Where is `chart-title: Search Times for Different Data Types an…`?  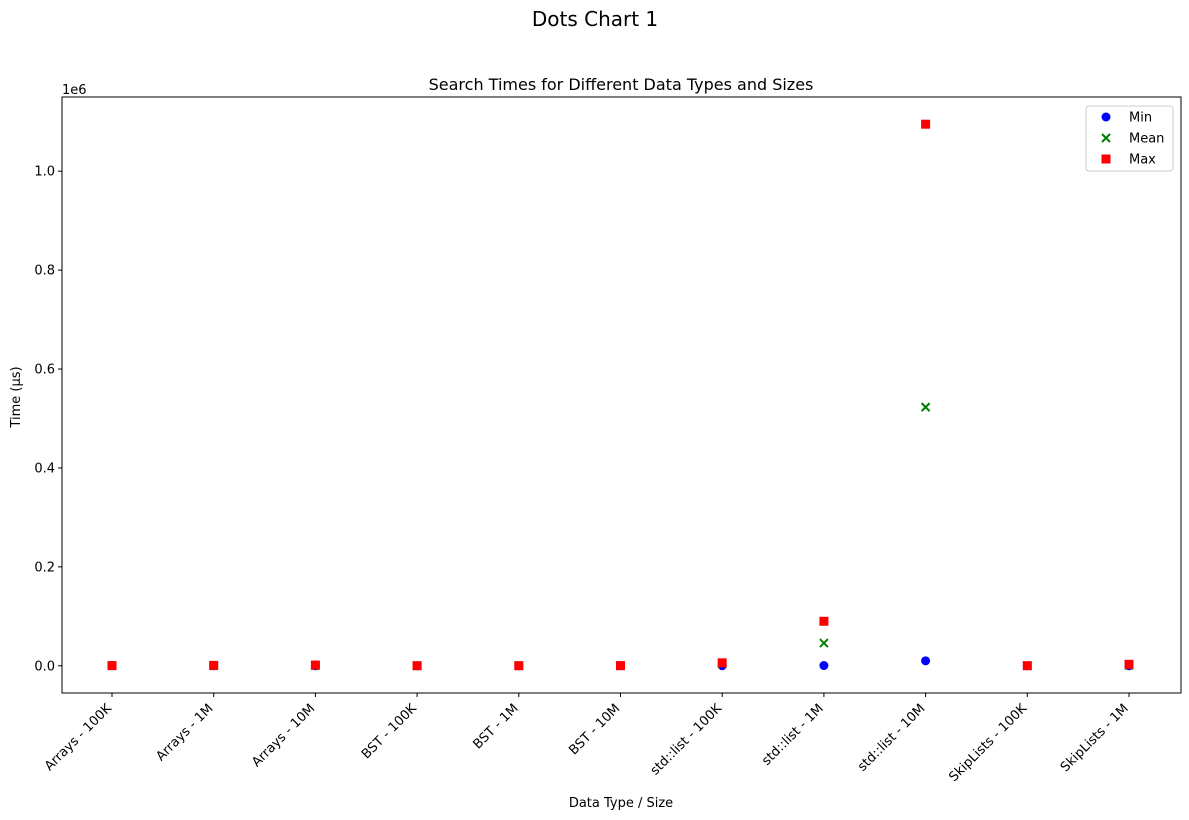
chart-title: Search Times for Different Data Types an… is located at coordinates (621, 84).